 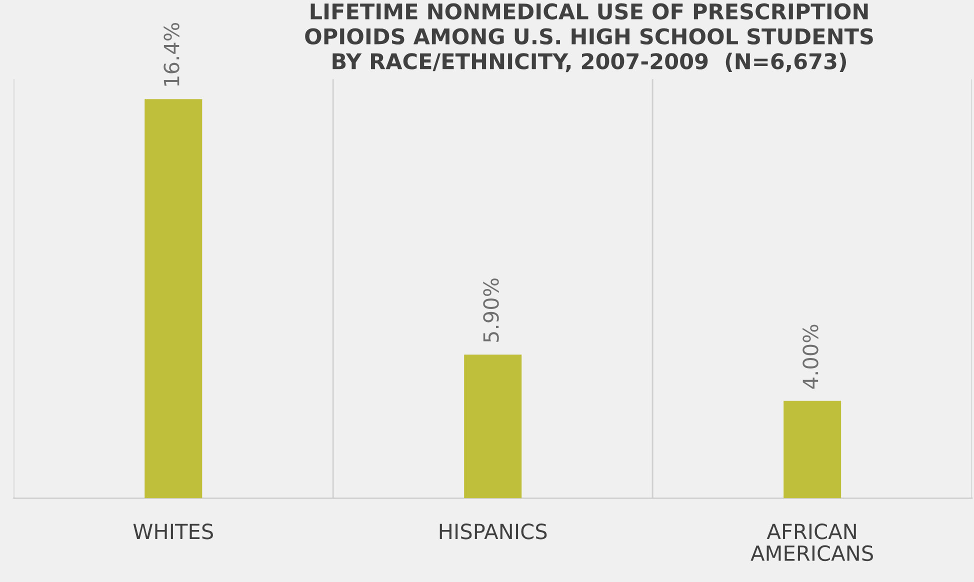 I want to click on chart-title: LIFETIME NONMEDICAL USE OF PRESCRIPTION OPIOIDS AMONG U.S. HIGH SCHOOL STUDENTS BY RACE/ETHNICITY, 2007-2009 (N=6,673), so click(x=589, y=37).